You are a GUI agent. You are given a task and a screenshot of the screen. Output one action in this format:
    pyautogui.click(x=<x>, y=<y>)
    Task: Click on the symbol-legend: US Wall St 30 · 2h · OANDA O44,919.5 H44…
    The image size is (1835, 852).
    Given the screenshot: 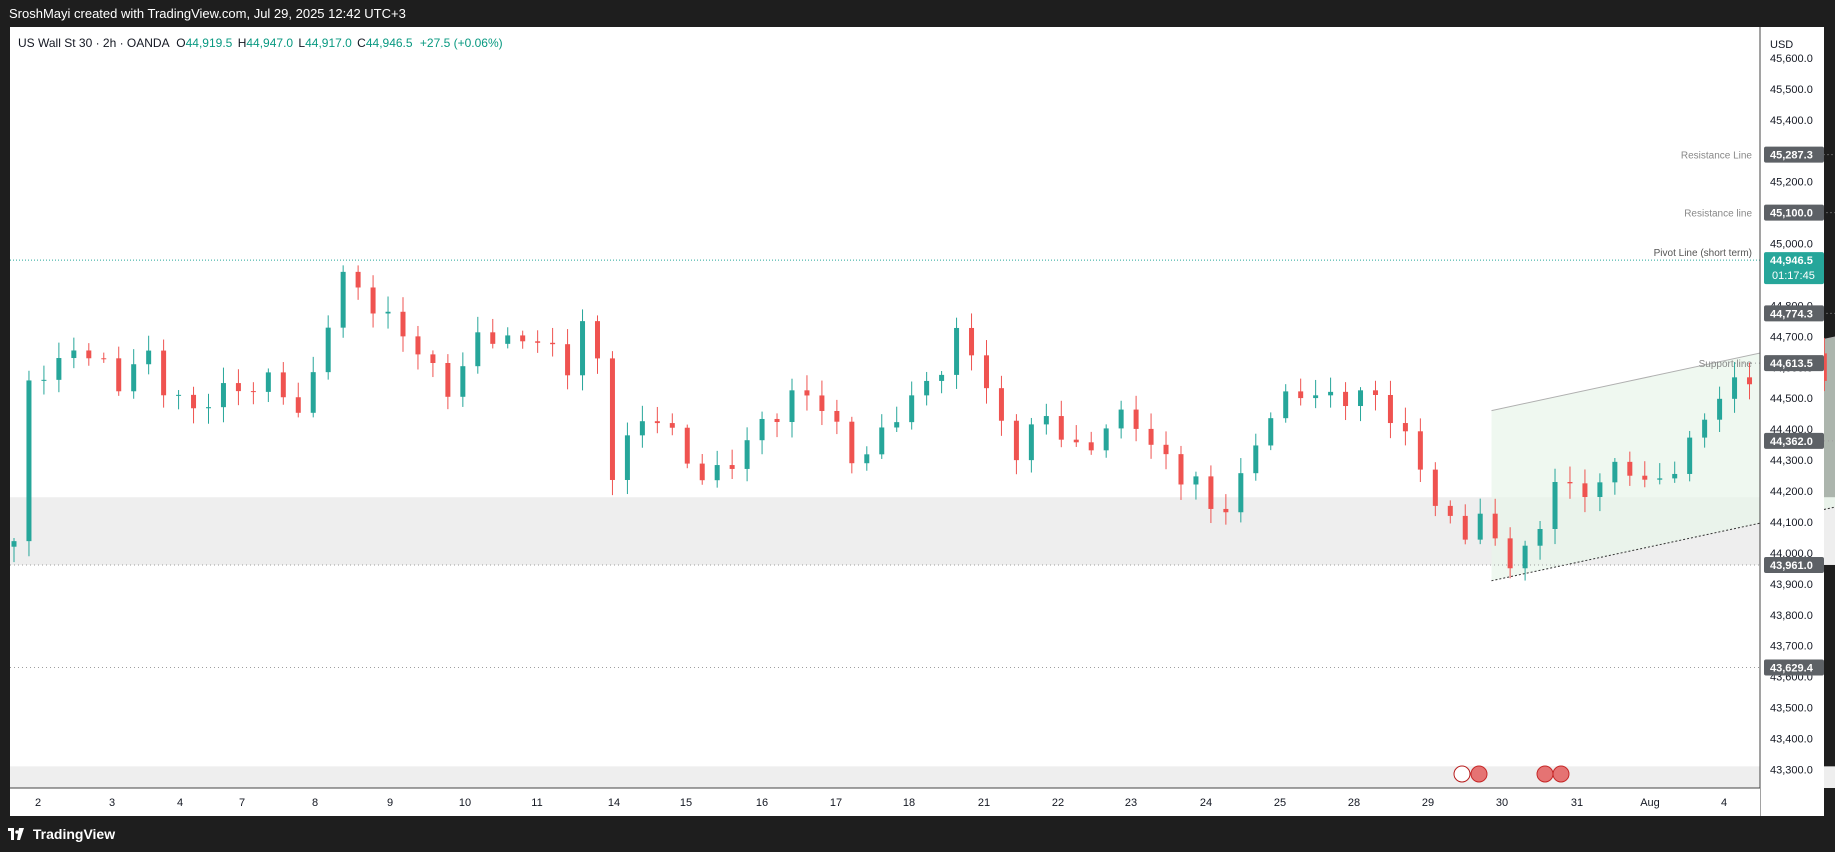 What is the action you would take?
    pyautogui.click(x=260, y=43)
    